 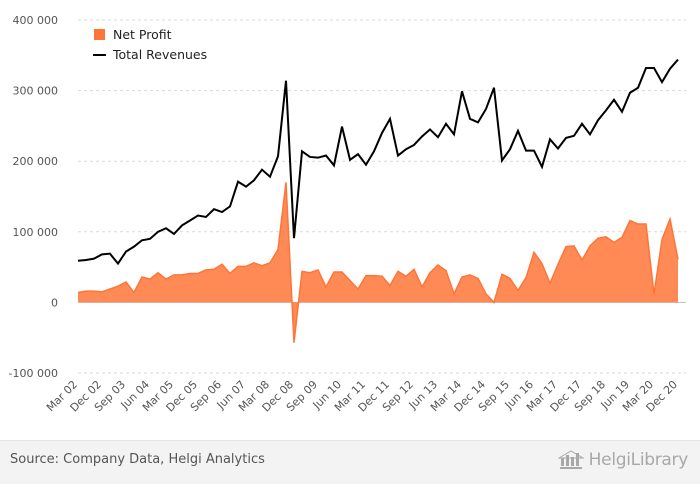 I want to click on legend-swatch-net-profit, so click(x=99, y=34).